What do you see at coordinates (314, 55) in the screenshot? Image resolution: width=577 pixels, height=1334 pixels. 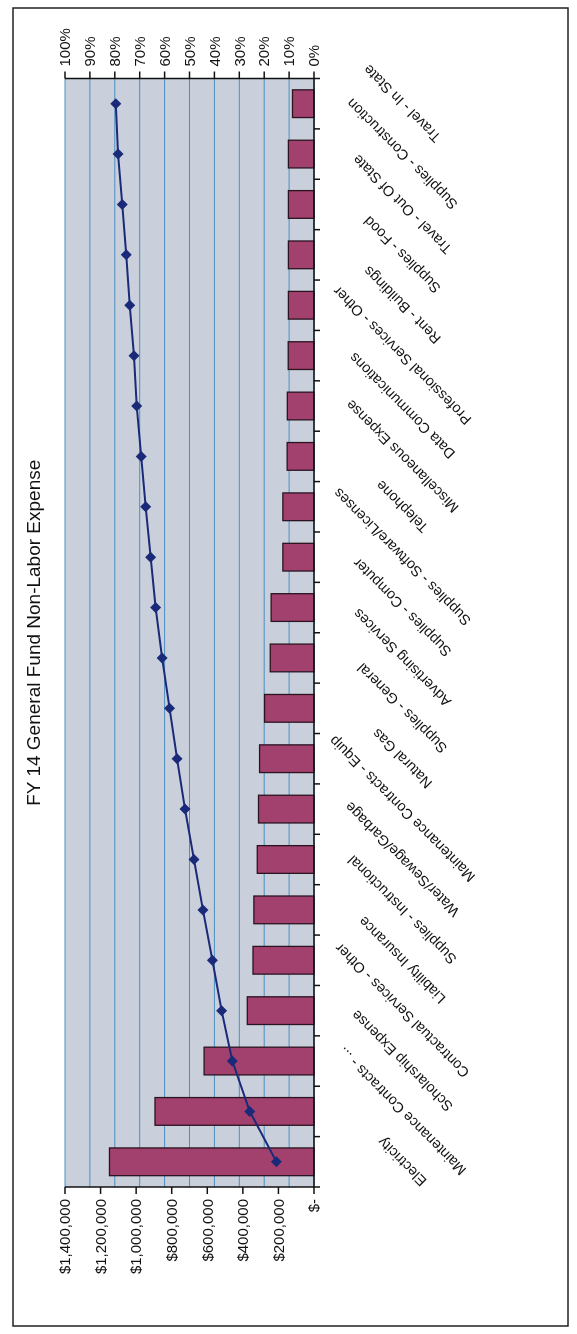 I see `x2-tick-label: 0%` at bounding box center [314, 55].